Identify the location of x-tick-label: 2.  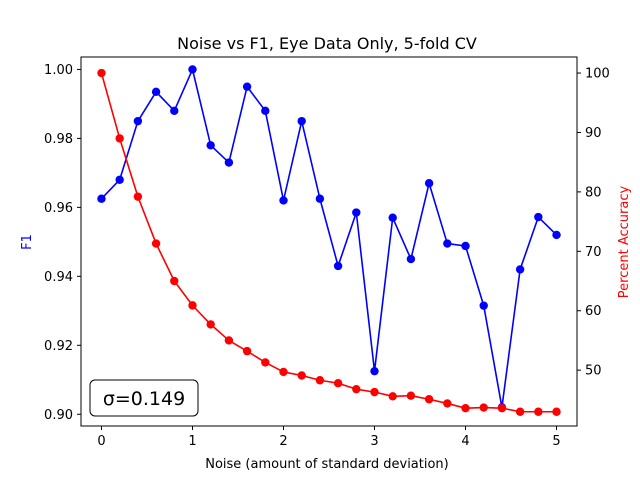
(283, 441).